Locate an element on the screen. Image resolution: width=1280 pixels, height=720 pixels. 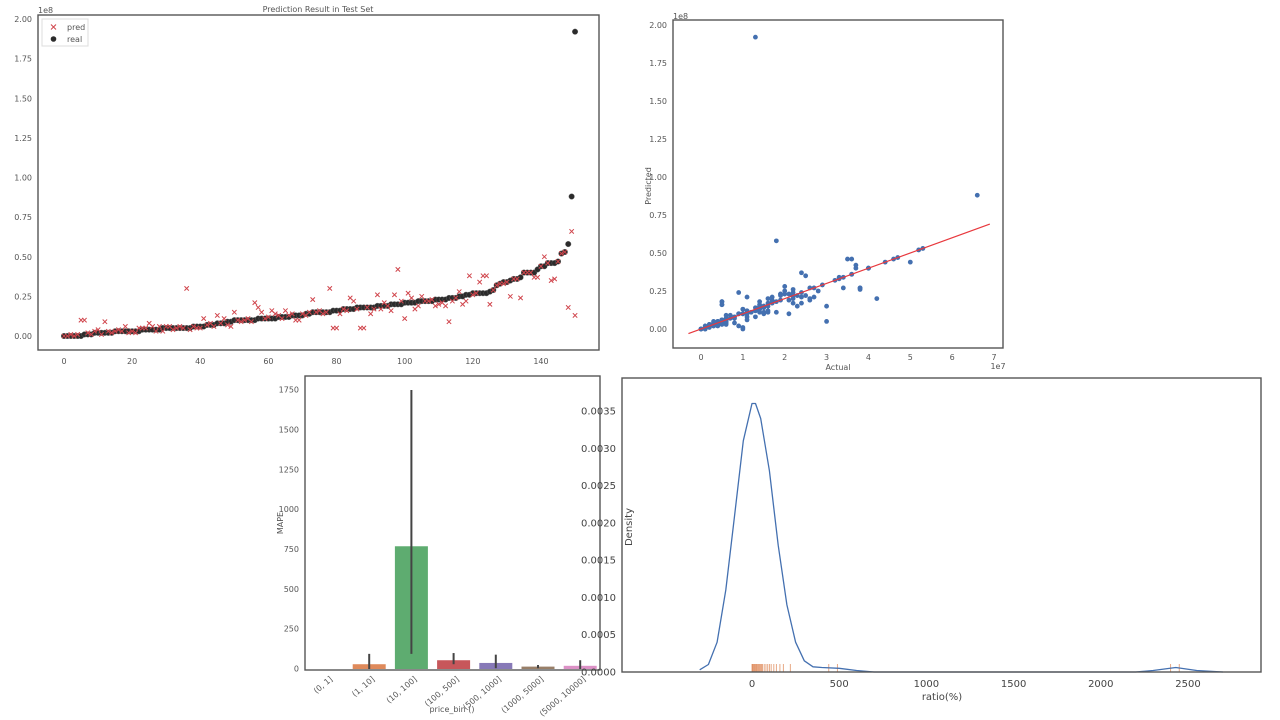
y-axis-label: MAPE is located at coordinates (280, 523).